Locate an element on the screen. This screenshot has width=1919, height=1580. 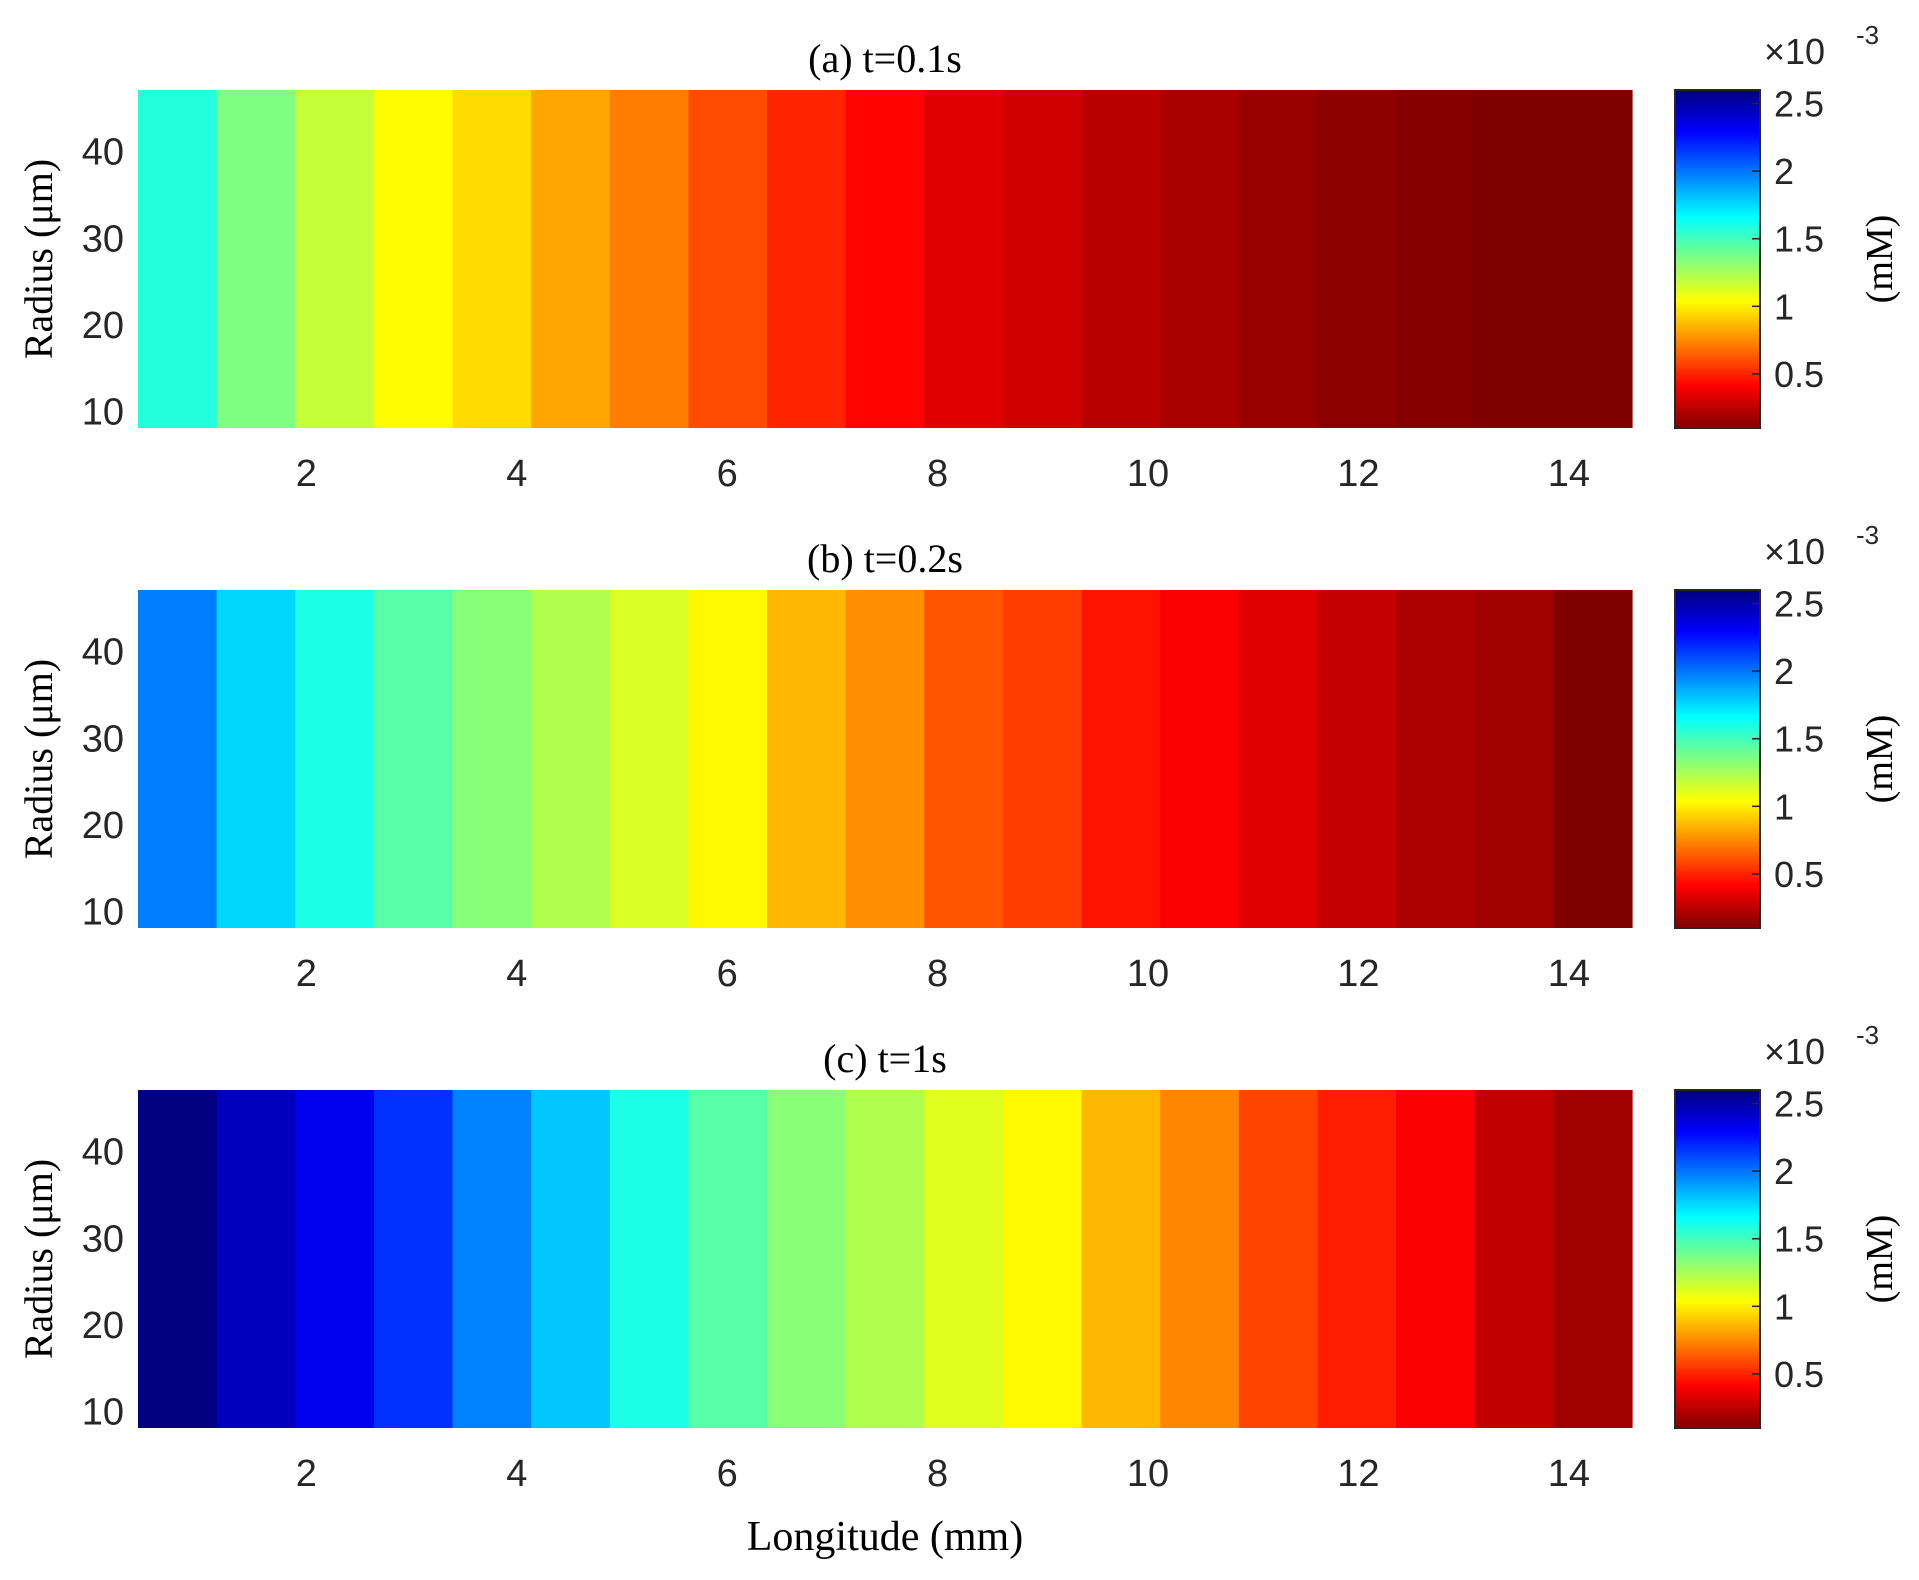
panel-title: (c) t=1s is located at coordinates (885, 1058).